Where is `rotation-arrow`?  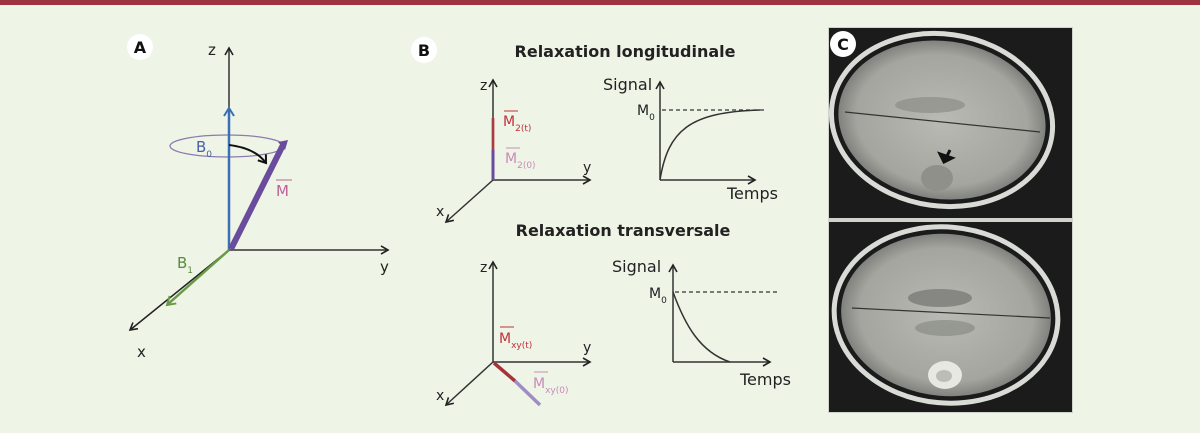
rotation-arrow is located at coordinates (248, 154).